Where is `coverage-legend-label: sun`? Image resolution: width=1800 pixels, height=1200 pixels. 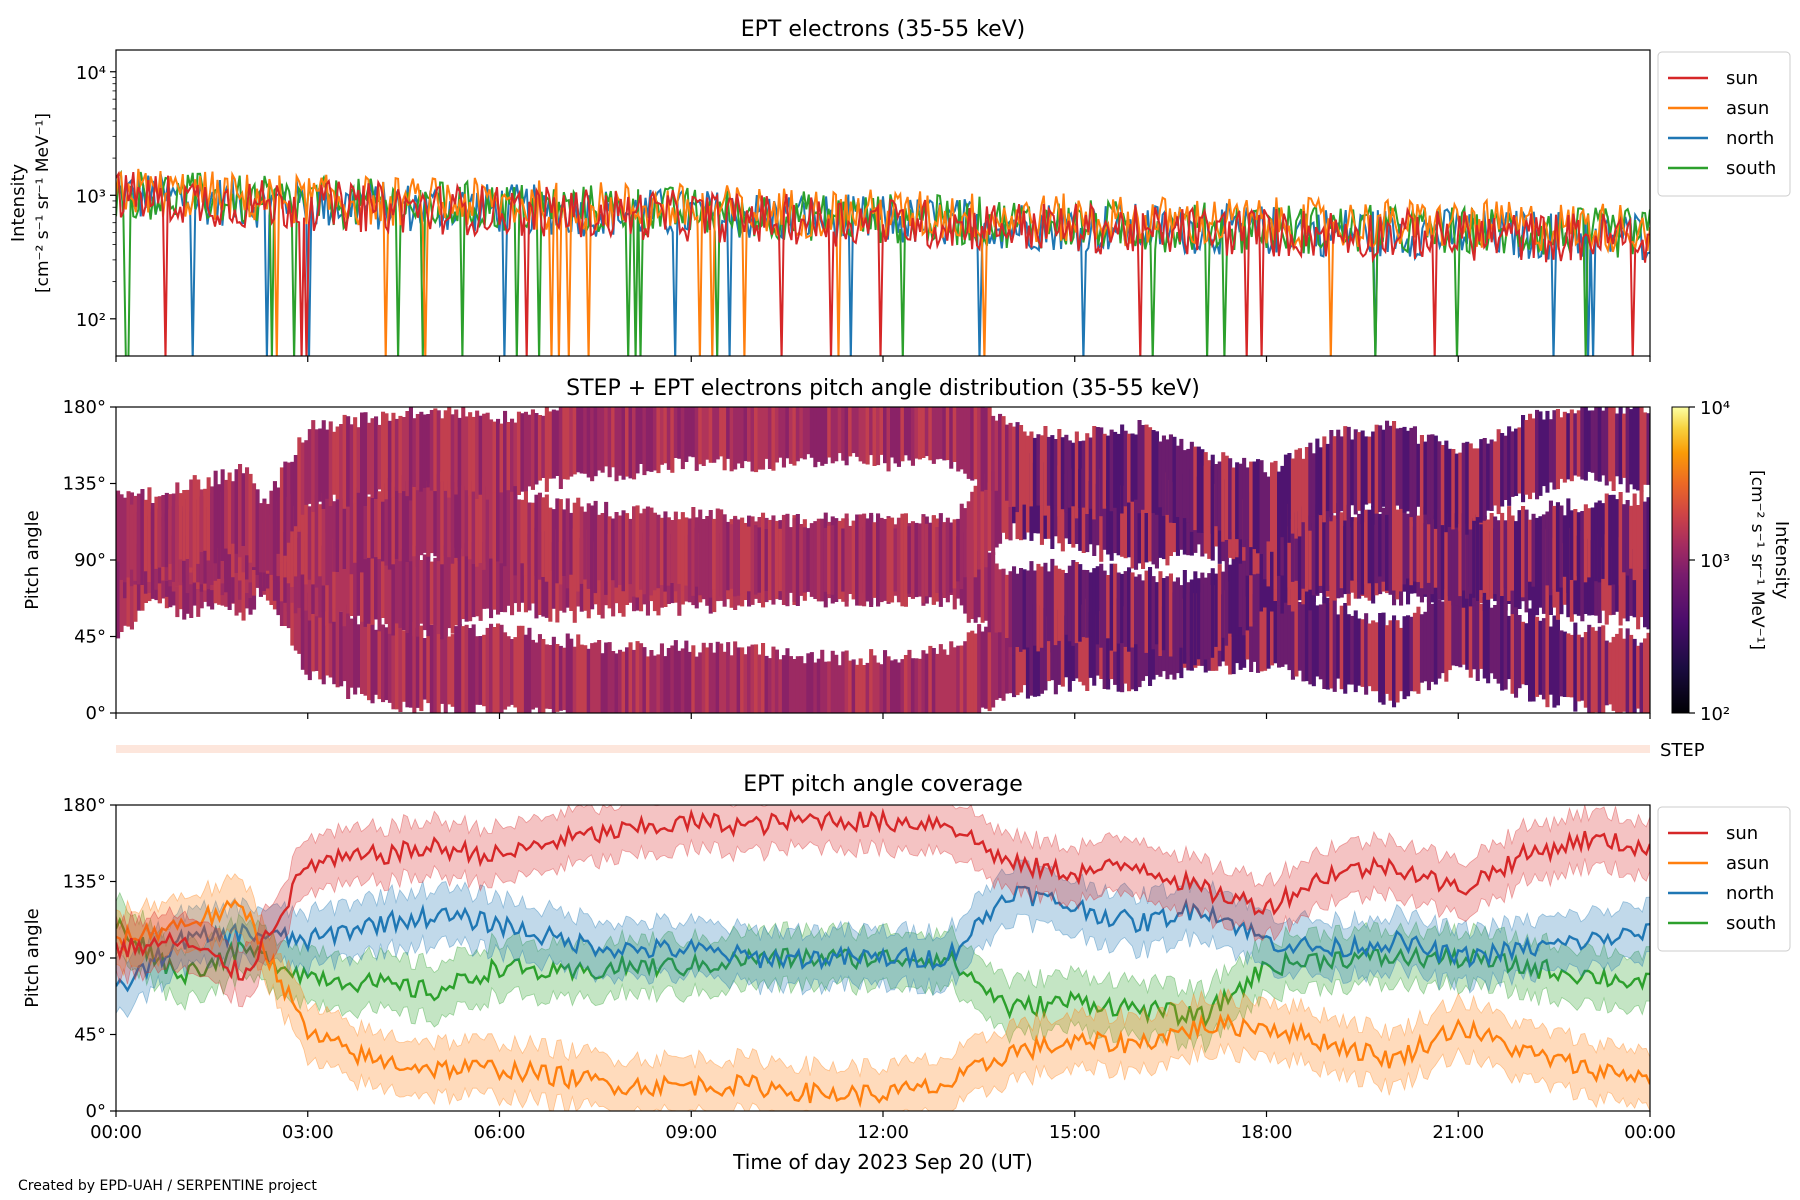
coverage-legend-label: sun is located at coordinates (1742, 833).